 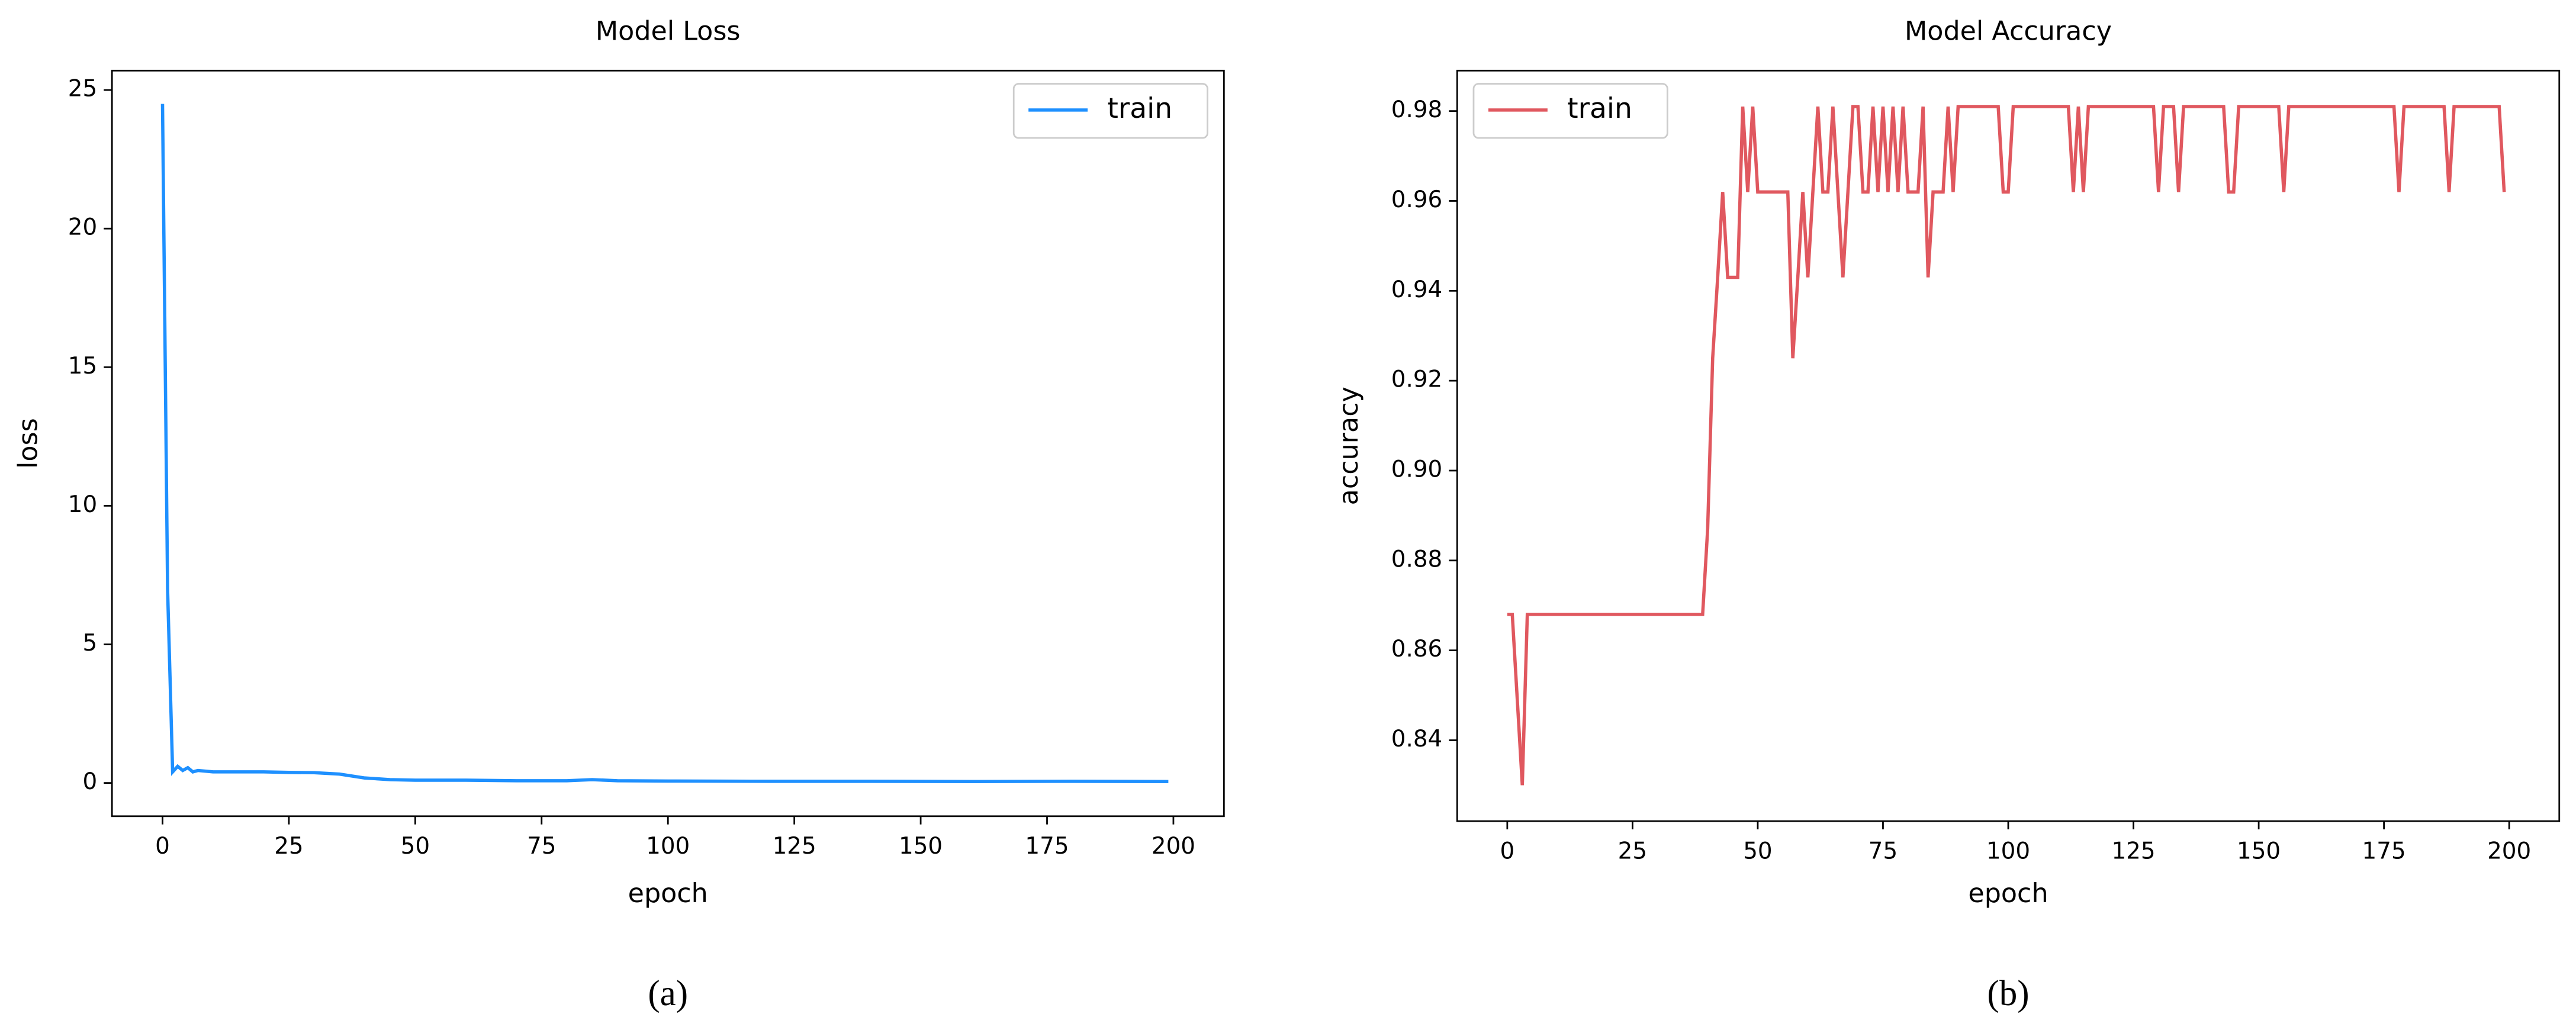 What do you see at coordinates (2008, 31) in the screenshot?
I see `chart-title: Model Accuracy` at bounding box center [2008, 31].